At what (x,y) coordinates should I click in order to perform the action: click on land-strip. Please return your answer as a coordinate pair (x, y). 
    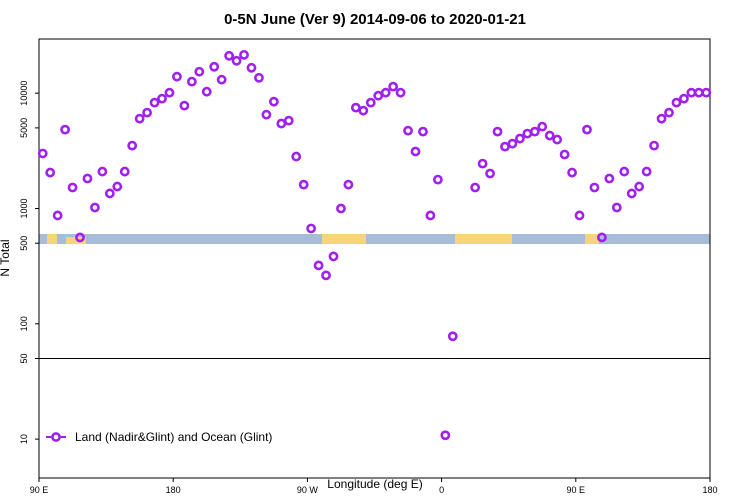
    Looking at the image, I should click on (323, 239).